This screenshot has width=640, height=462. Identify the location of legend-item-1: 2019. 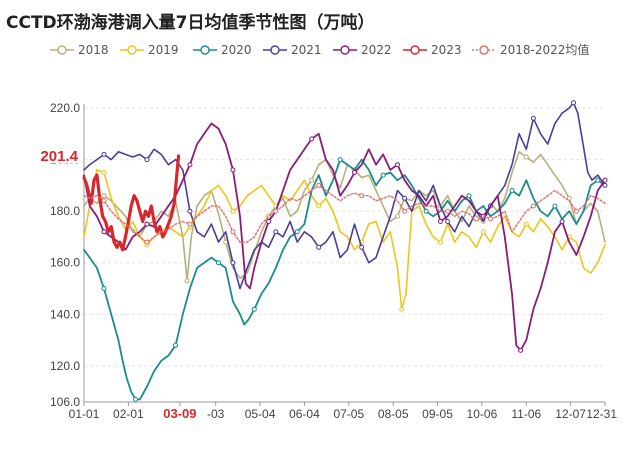
(149, 50).